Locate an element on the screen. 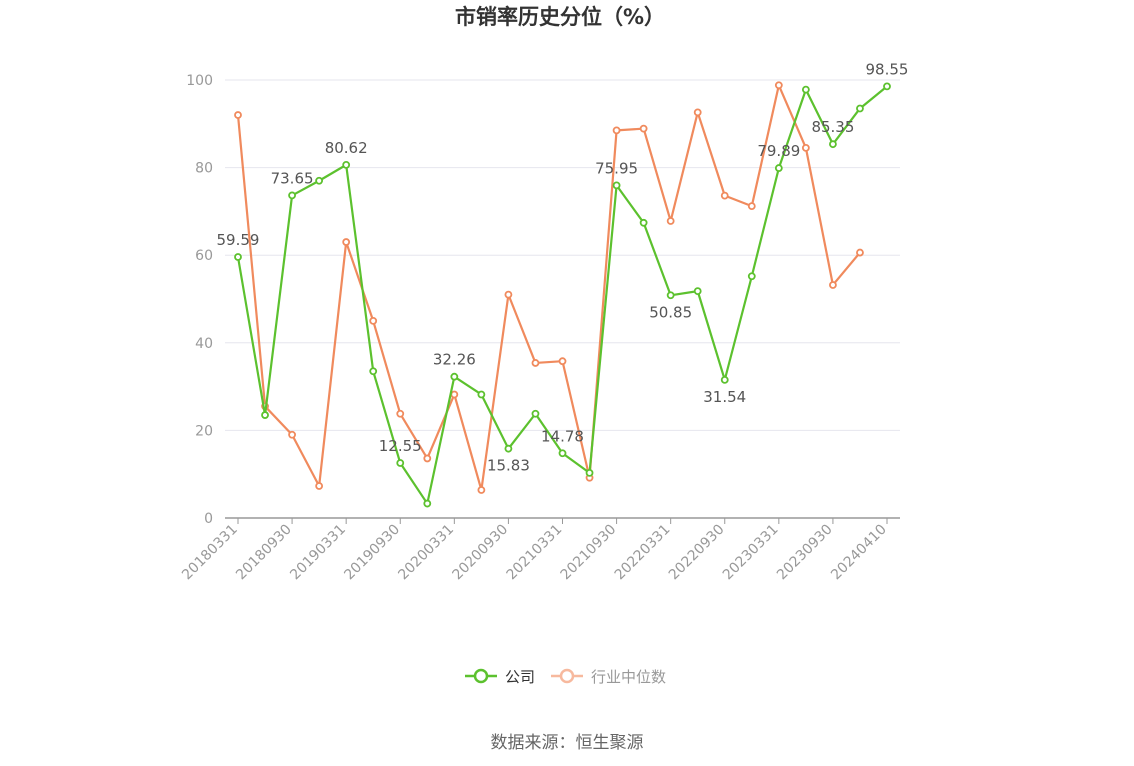 The width and height of the screenshot is (1134, 766). legend-item-industry-median: 行业中位数 is located at coordinates (608, 677).